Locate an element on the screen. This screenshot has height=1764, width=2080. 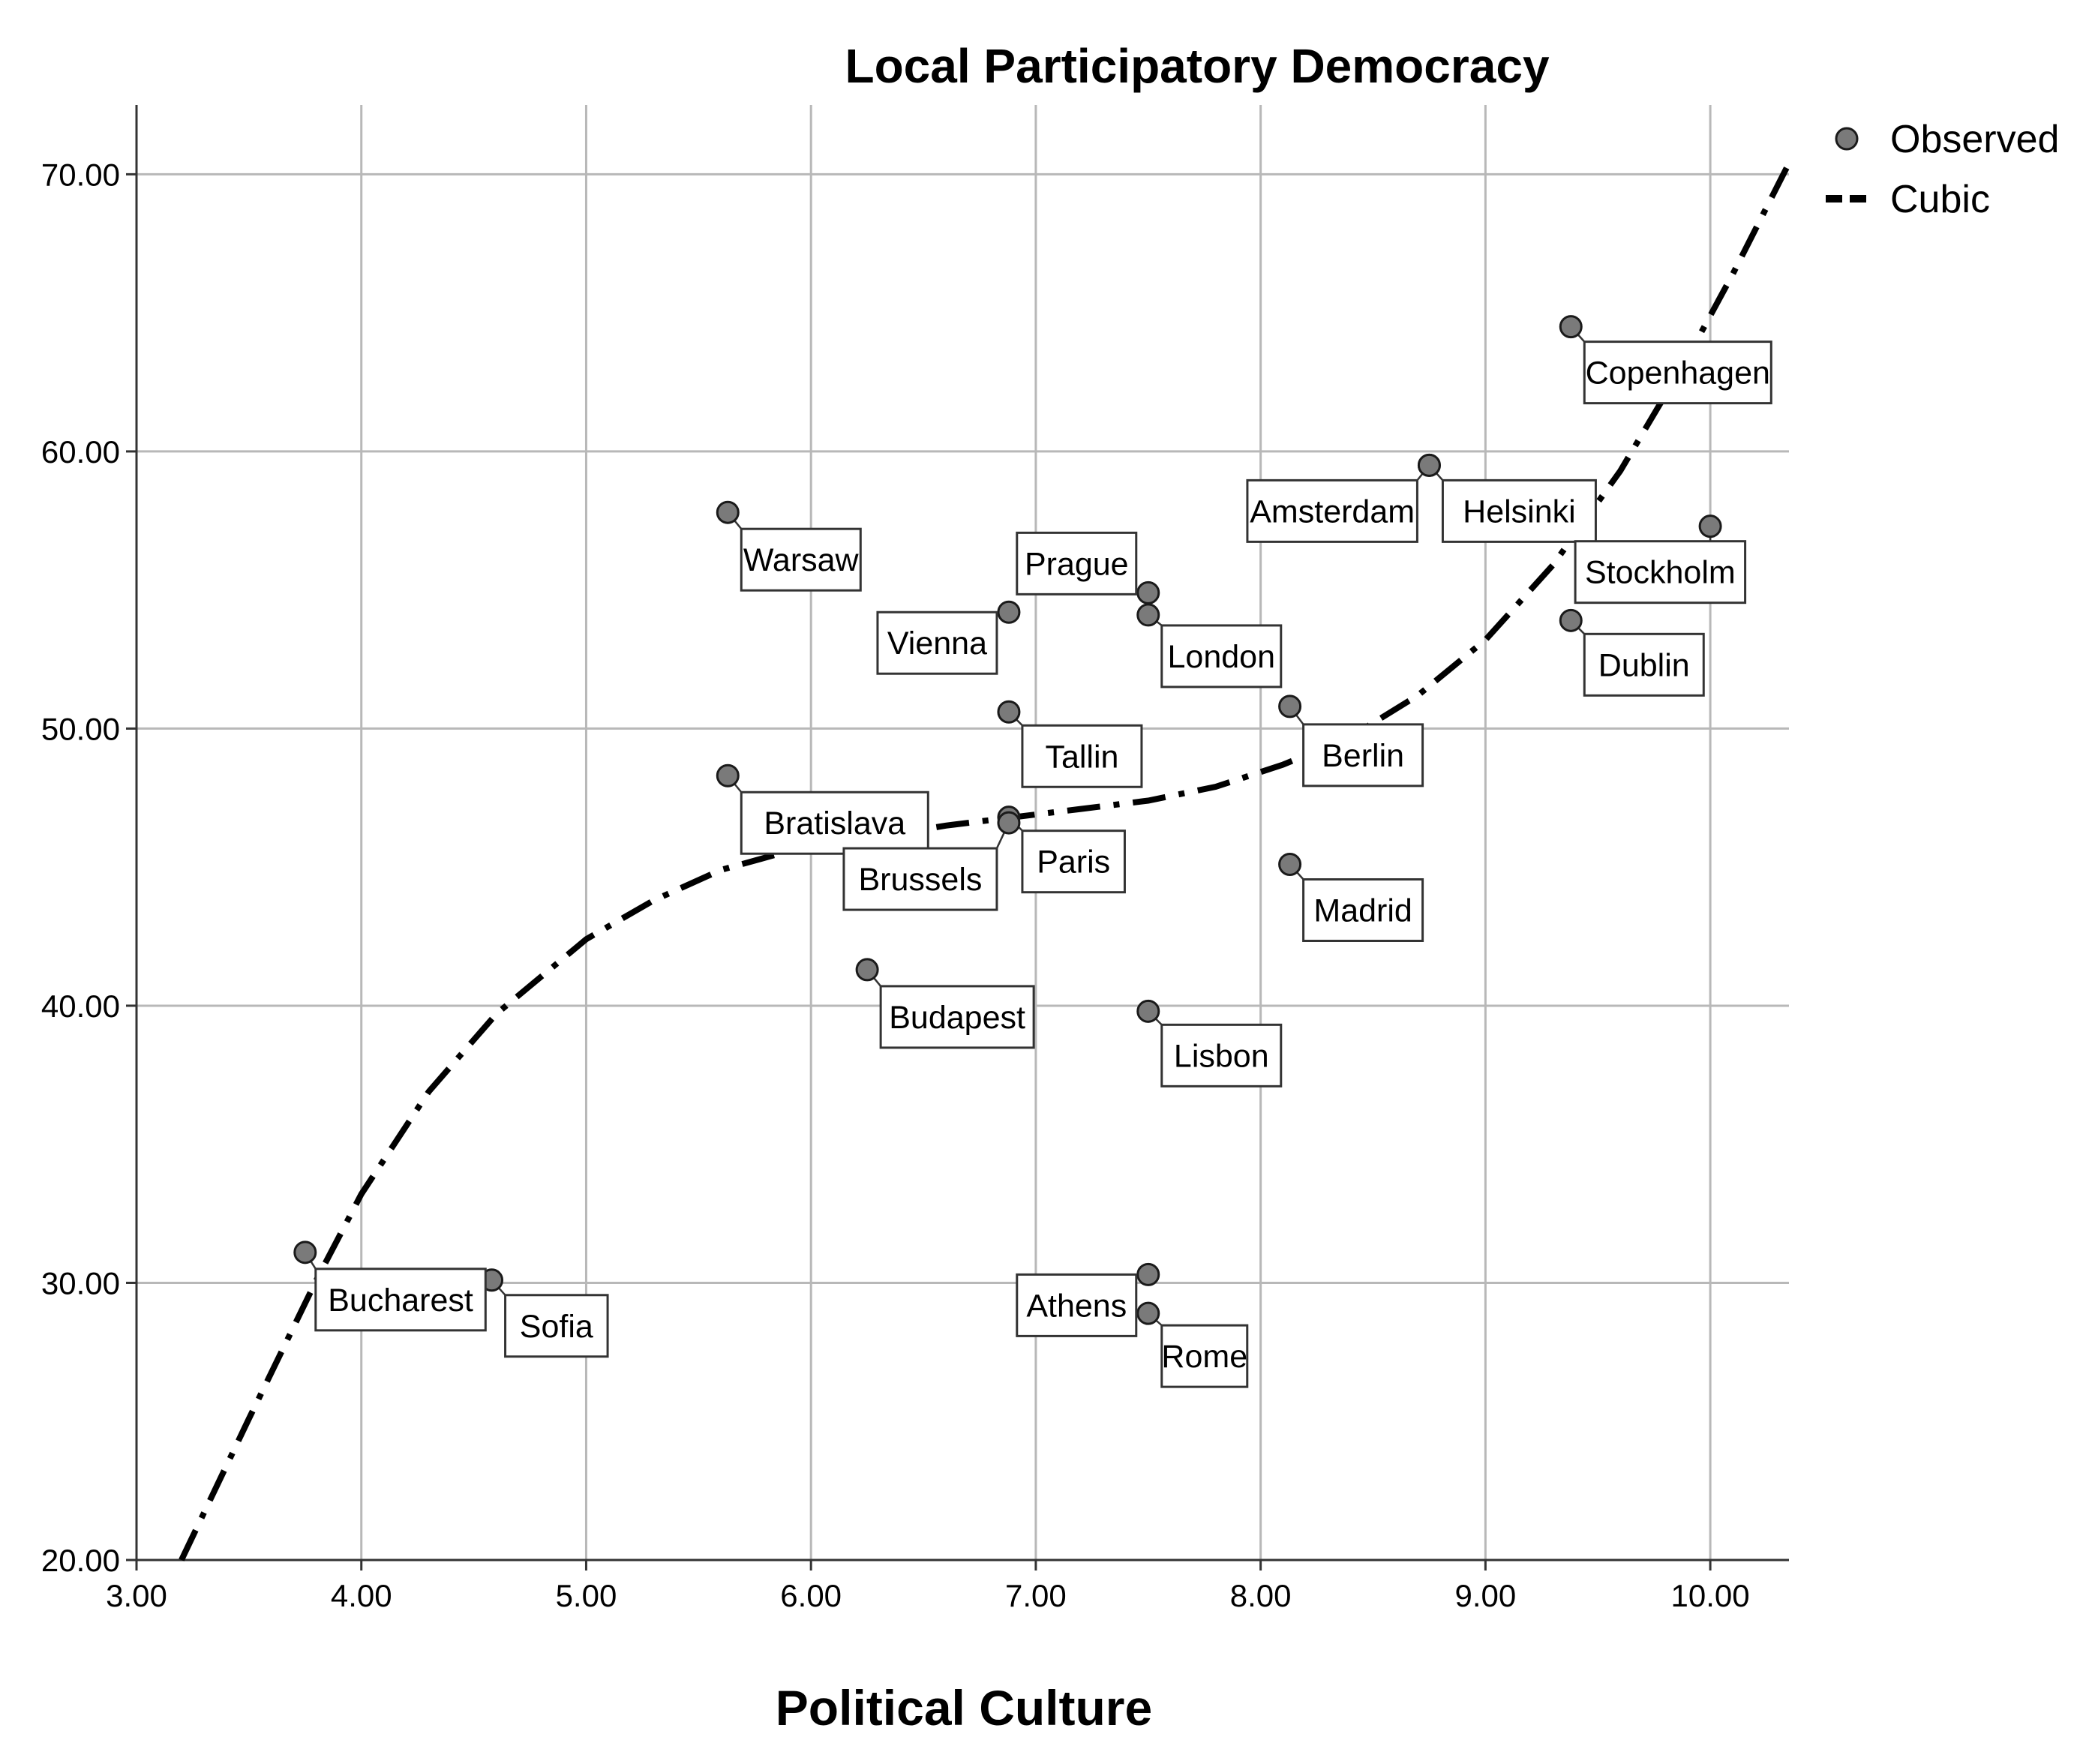
legend-label-observed: Observed is located at coordinates (1974, 139).